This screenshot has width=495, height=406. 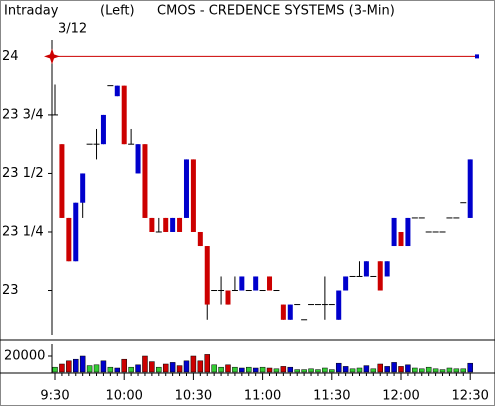 What do you see at coordinates (52, 56) in the screenshot?
I see `reference-marker` at bounding box center [52, 56].